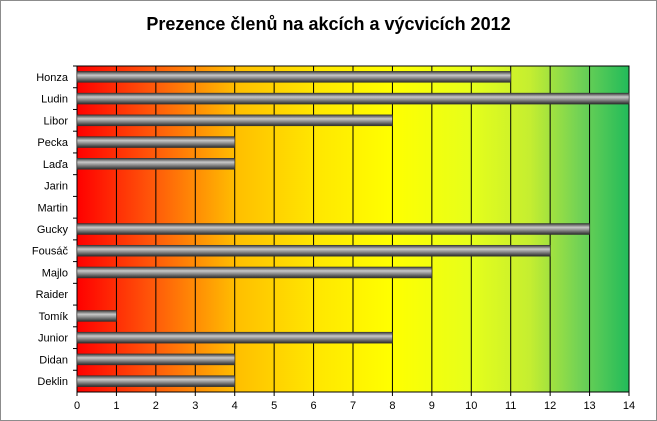 The width and height of the screenshot is (657, 421). Describe the element at coordinates (54, 100) in the screenshot. I see `y-tick-label: Ludin` at that location.